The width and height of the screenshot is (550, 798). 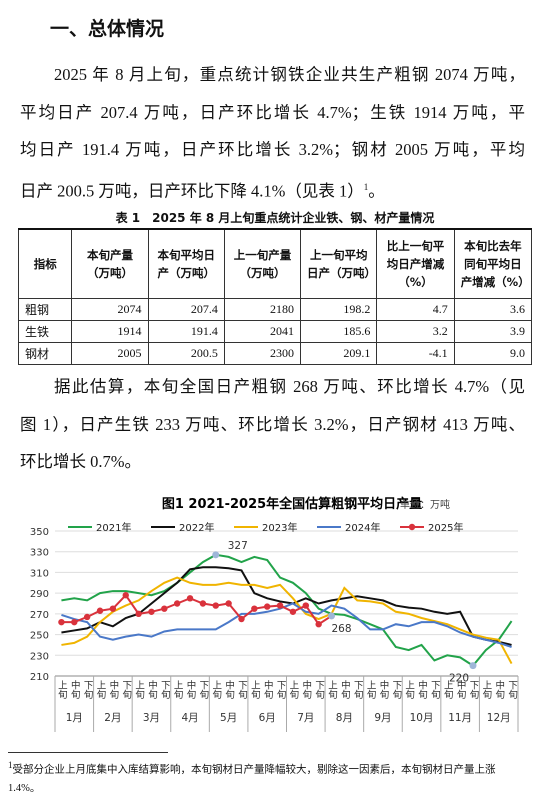 What do you see at coordinates (262, 309) in the screenshot?
I see `table-cell: 2180` at bounding box center [262, 309].